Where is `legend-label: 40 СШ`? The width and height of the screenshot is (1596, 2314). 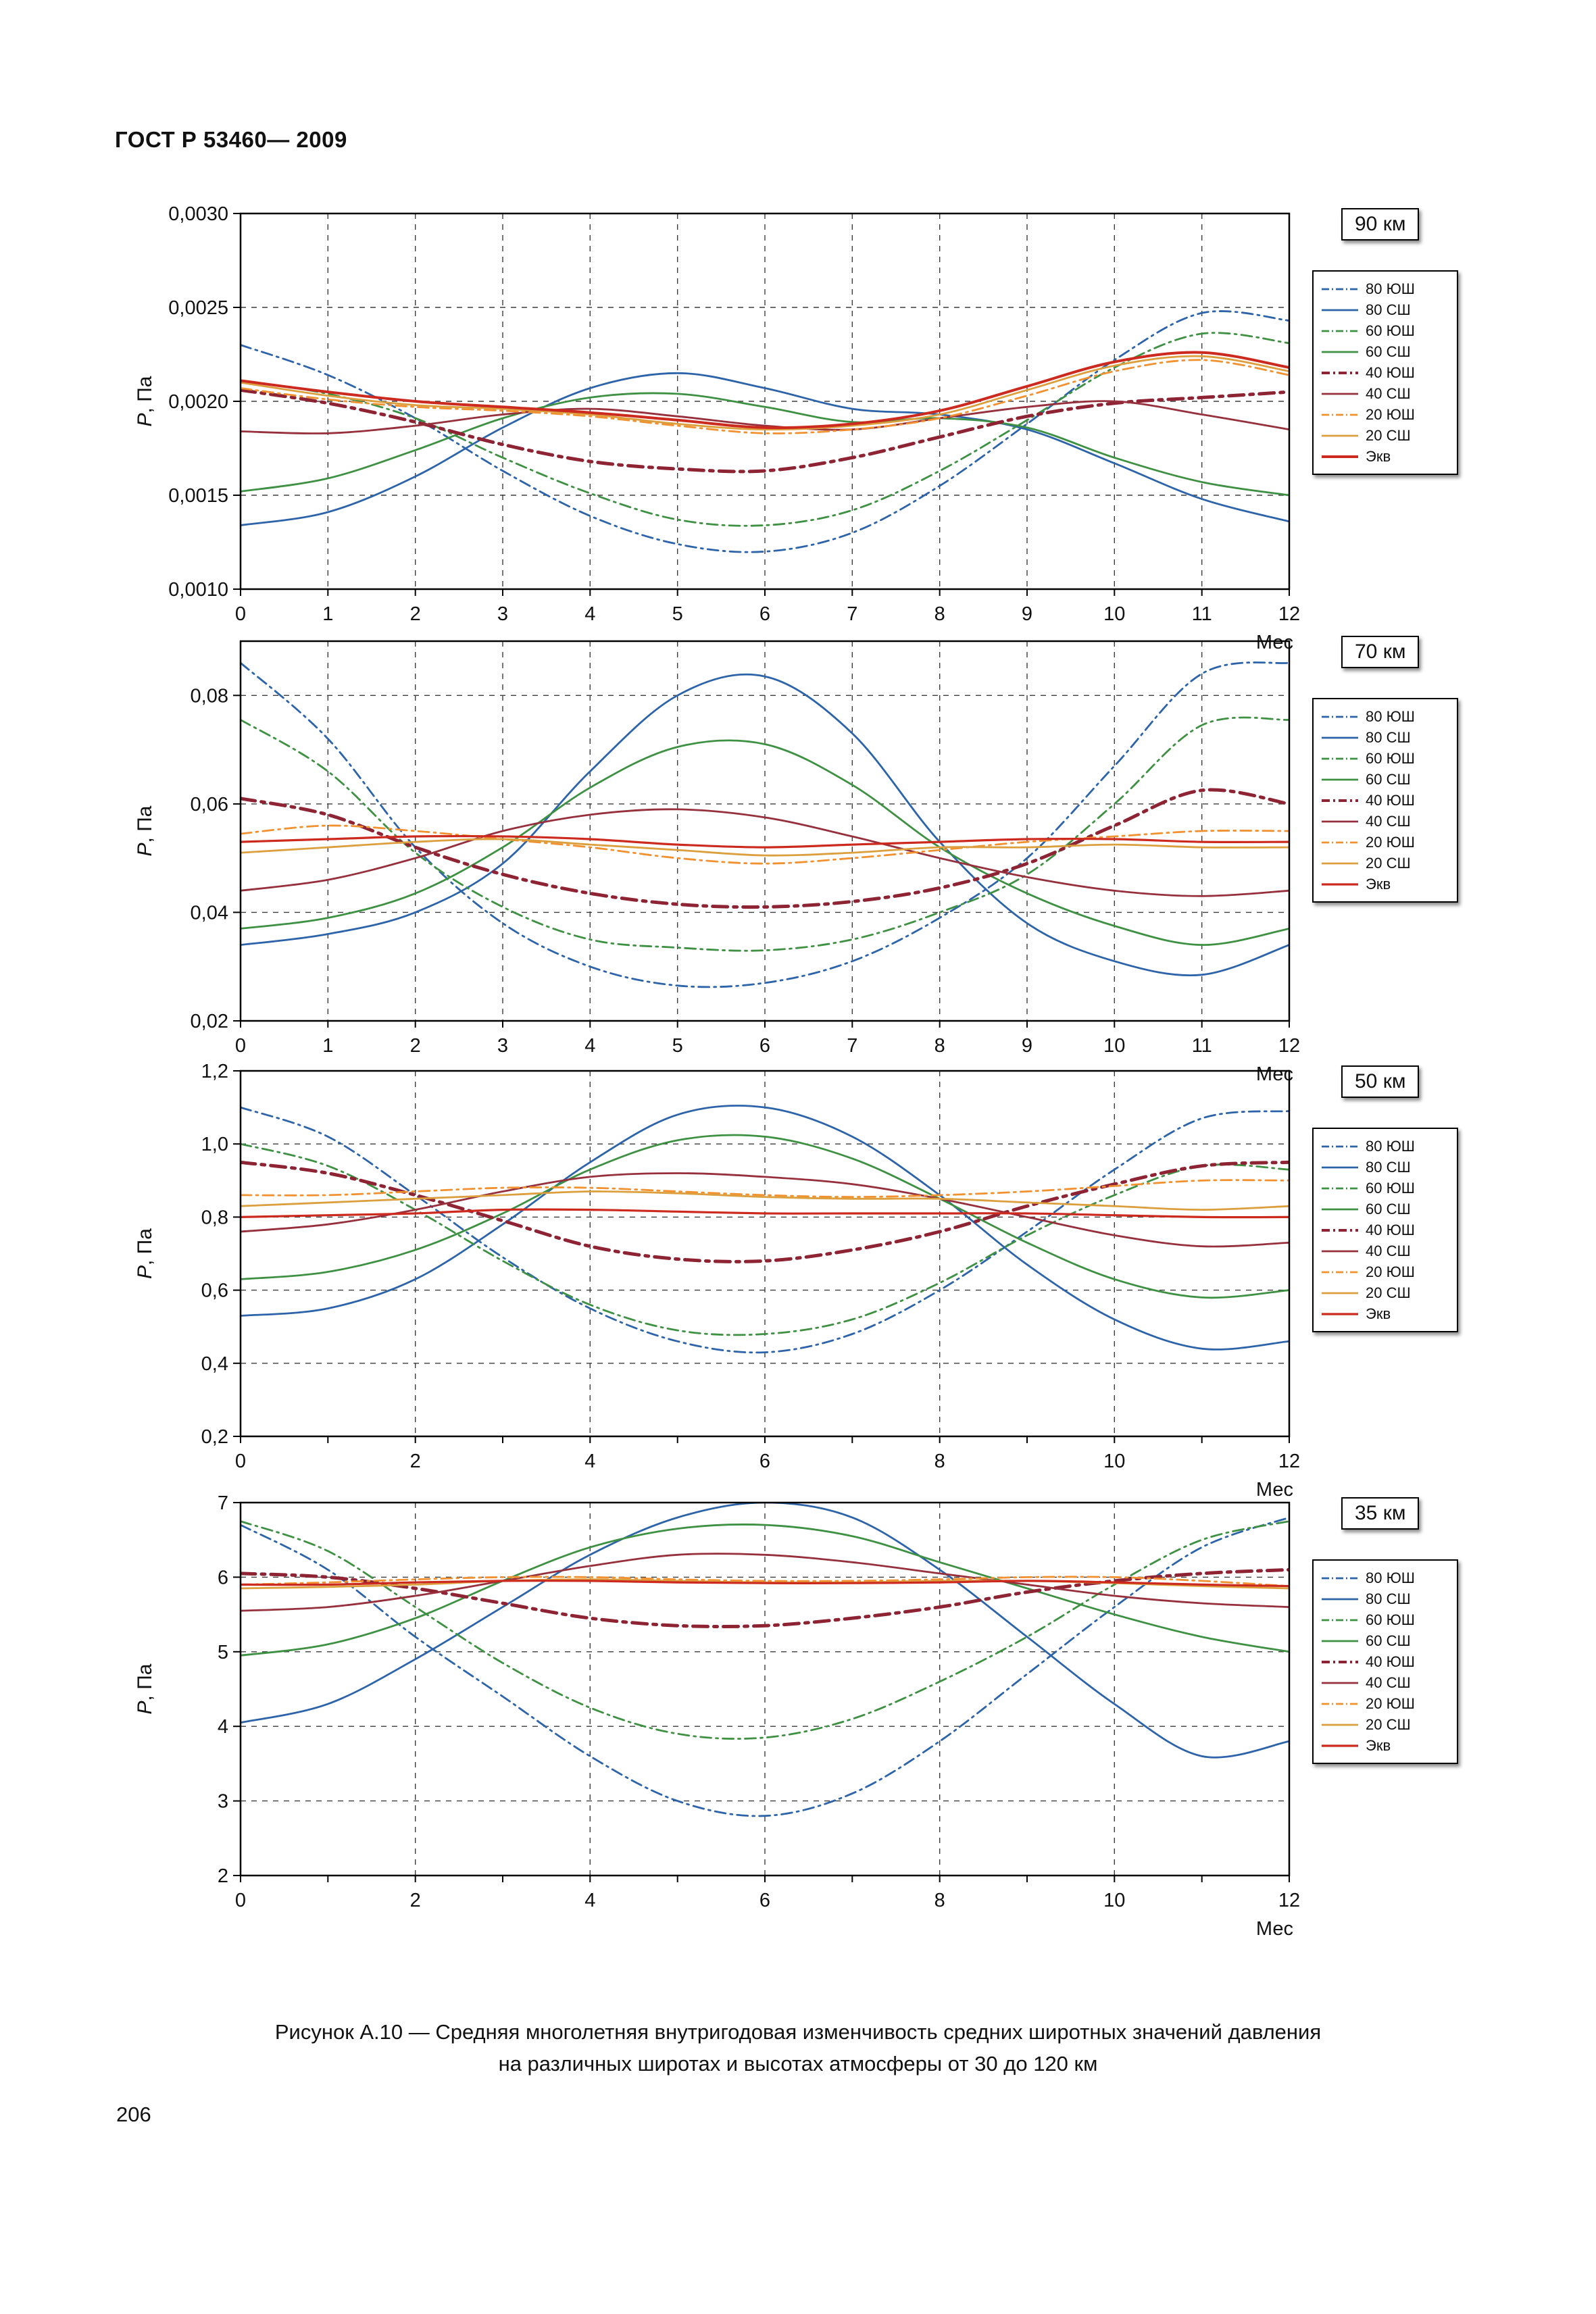 legend-label: 40 СШ is located at coordinates (1388, 393).